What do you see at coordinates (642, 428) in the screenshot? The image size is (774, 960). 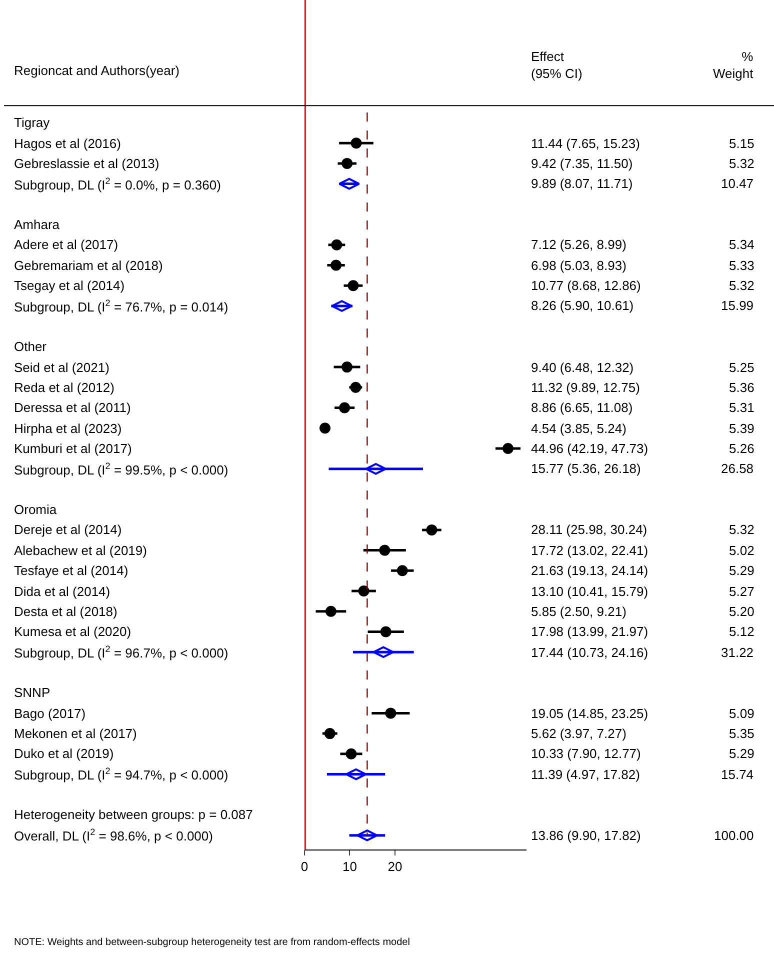 I see `text: 4.54 (3.85, 5.24) 5.39` at bounding box center [642, 428].